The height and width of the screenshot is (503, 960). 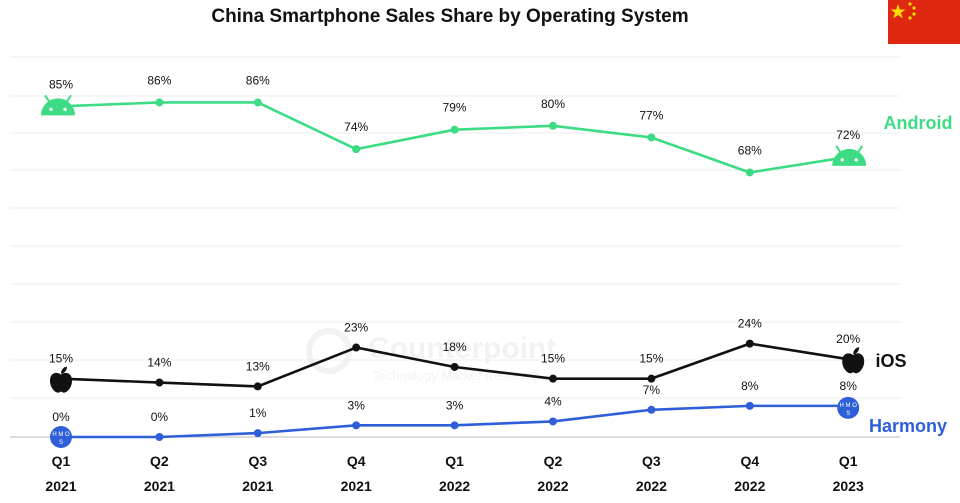 What do you see at coordinates (848, 135) in the screenshot?
I see `data-label: 72%` at bounding box center [848, 135].